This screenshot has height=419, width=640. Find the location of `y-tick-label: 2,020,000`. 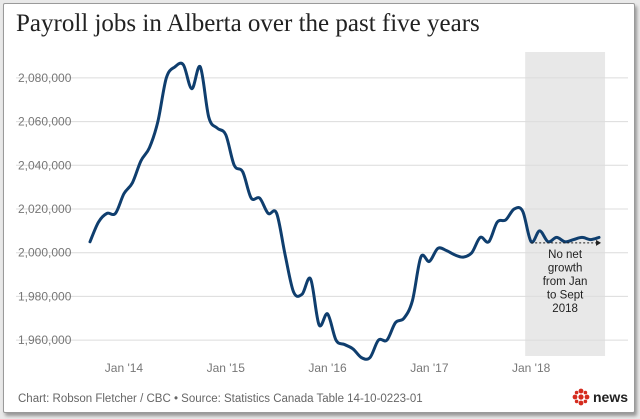

y-tick-label: 2,020,000 is located at coordinates (45, 209).